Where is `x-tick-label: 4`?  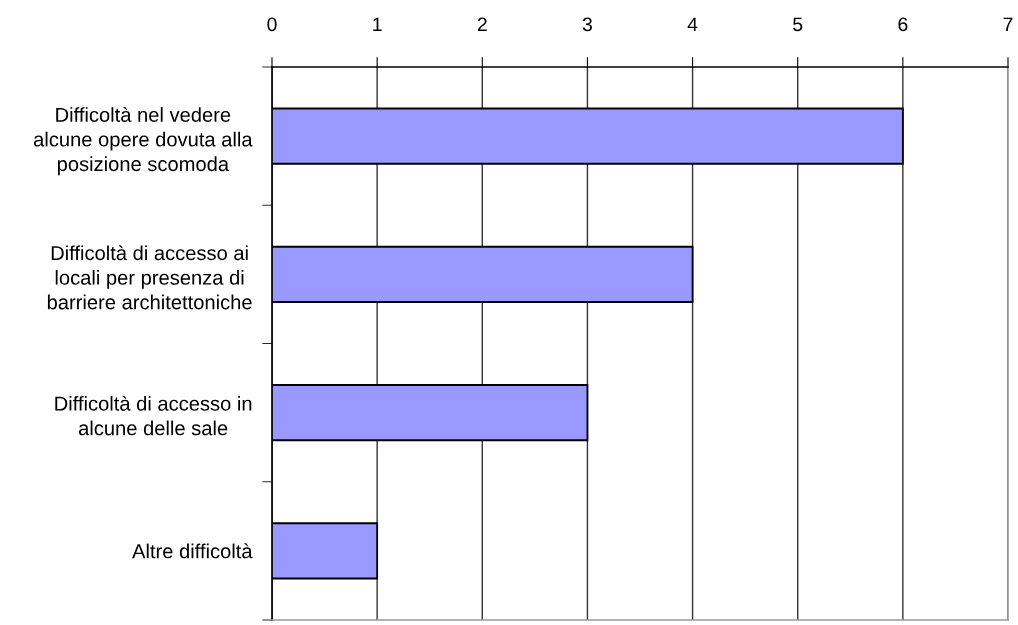 x-tick-label: 4 is located at coordinates (692, 24).